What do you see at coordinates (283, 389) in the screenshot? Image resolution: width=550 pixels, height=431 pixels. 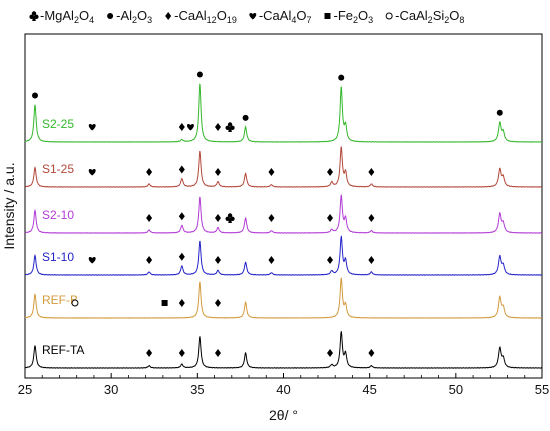 I see `x-tick-label: 40` at bounding box center [283, 389].